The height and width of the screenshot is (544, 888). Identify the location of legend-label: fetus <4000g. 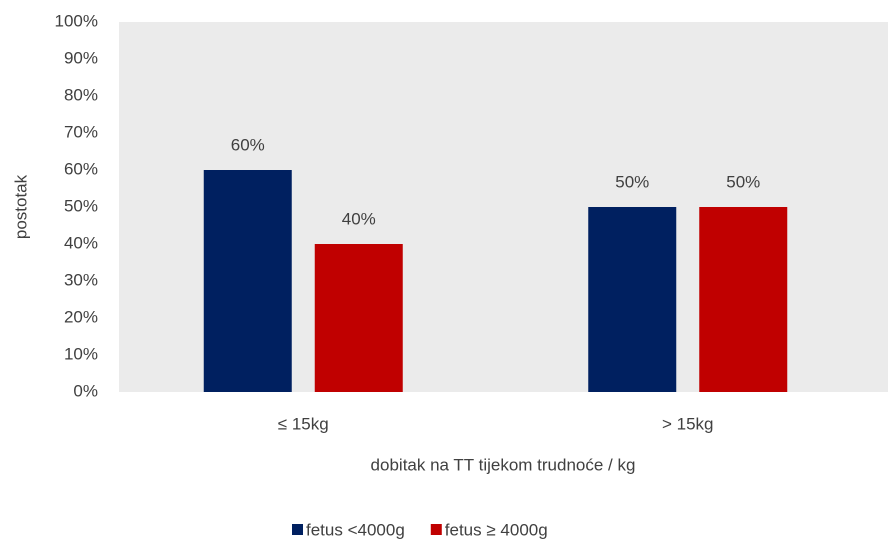
(355, 529).